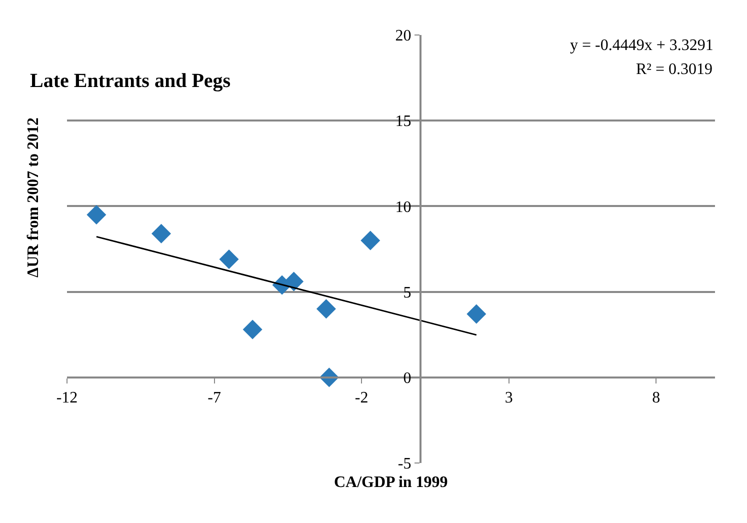  I want to click on x-tick-label: -2, so click(361, 398).